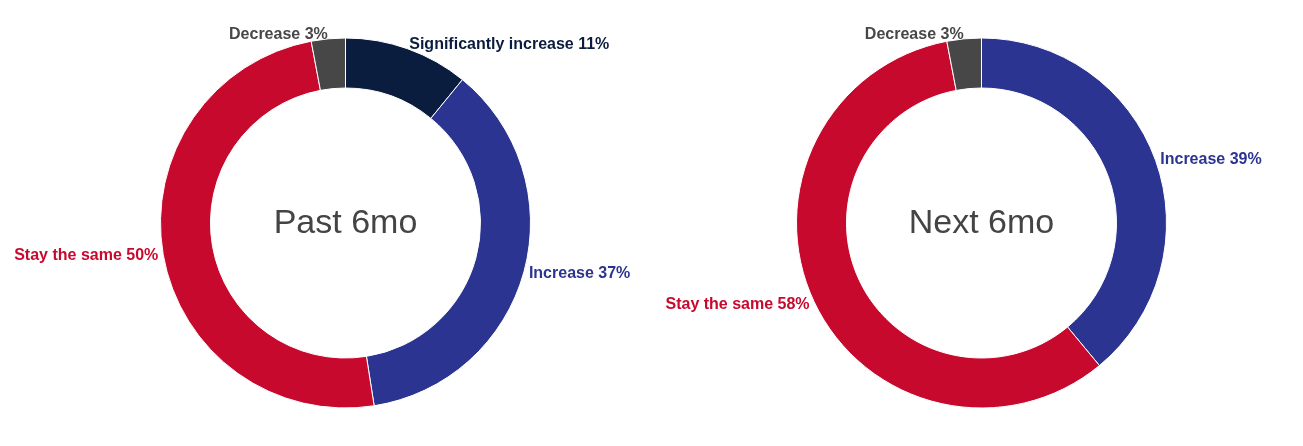 Image resolution: width=1303 pixels, height=446 pixels. Describe the element at coordinates (1211, 158) in the screenshot. I see `slice-label: Increase 39%` at that location.